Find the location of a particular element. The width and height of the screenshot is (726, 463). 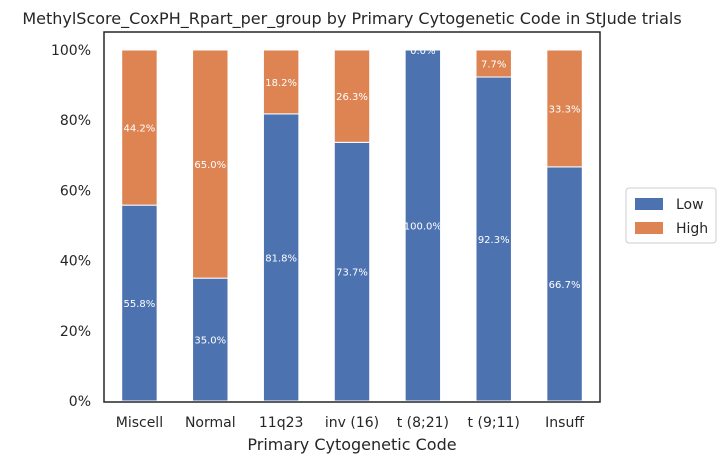

y-tick-label: 20% is located at coordinates (75, 332).